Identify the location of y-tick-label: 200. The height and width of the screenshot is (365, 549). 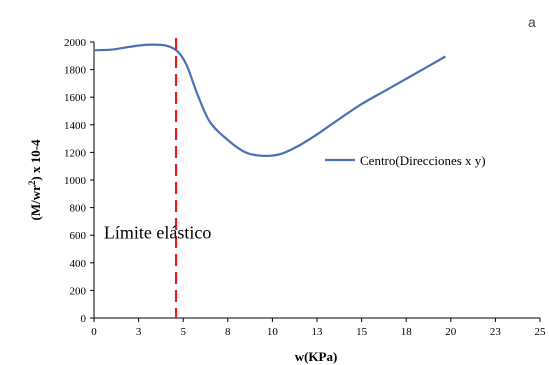
(78, 291).